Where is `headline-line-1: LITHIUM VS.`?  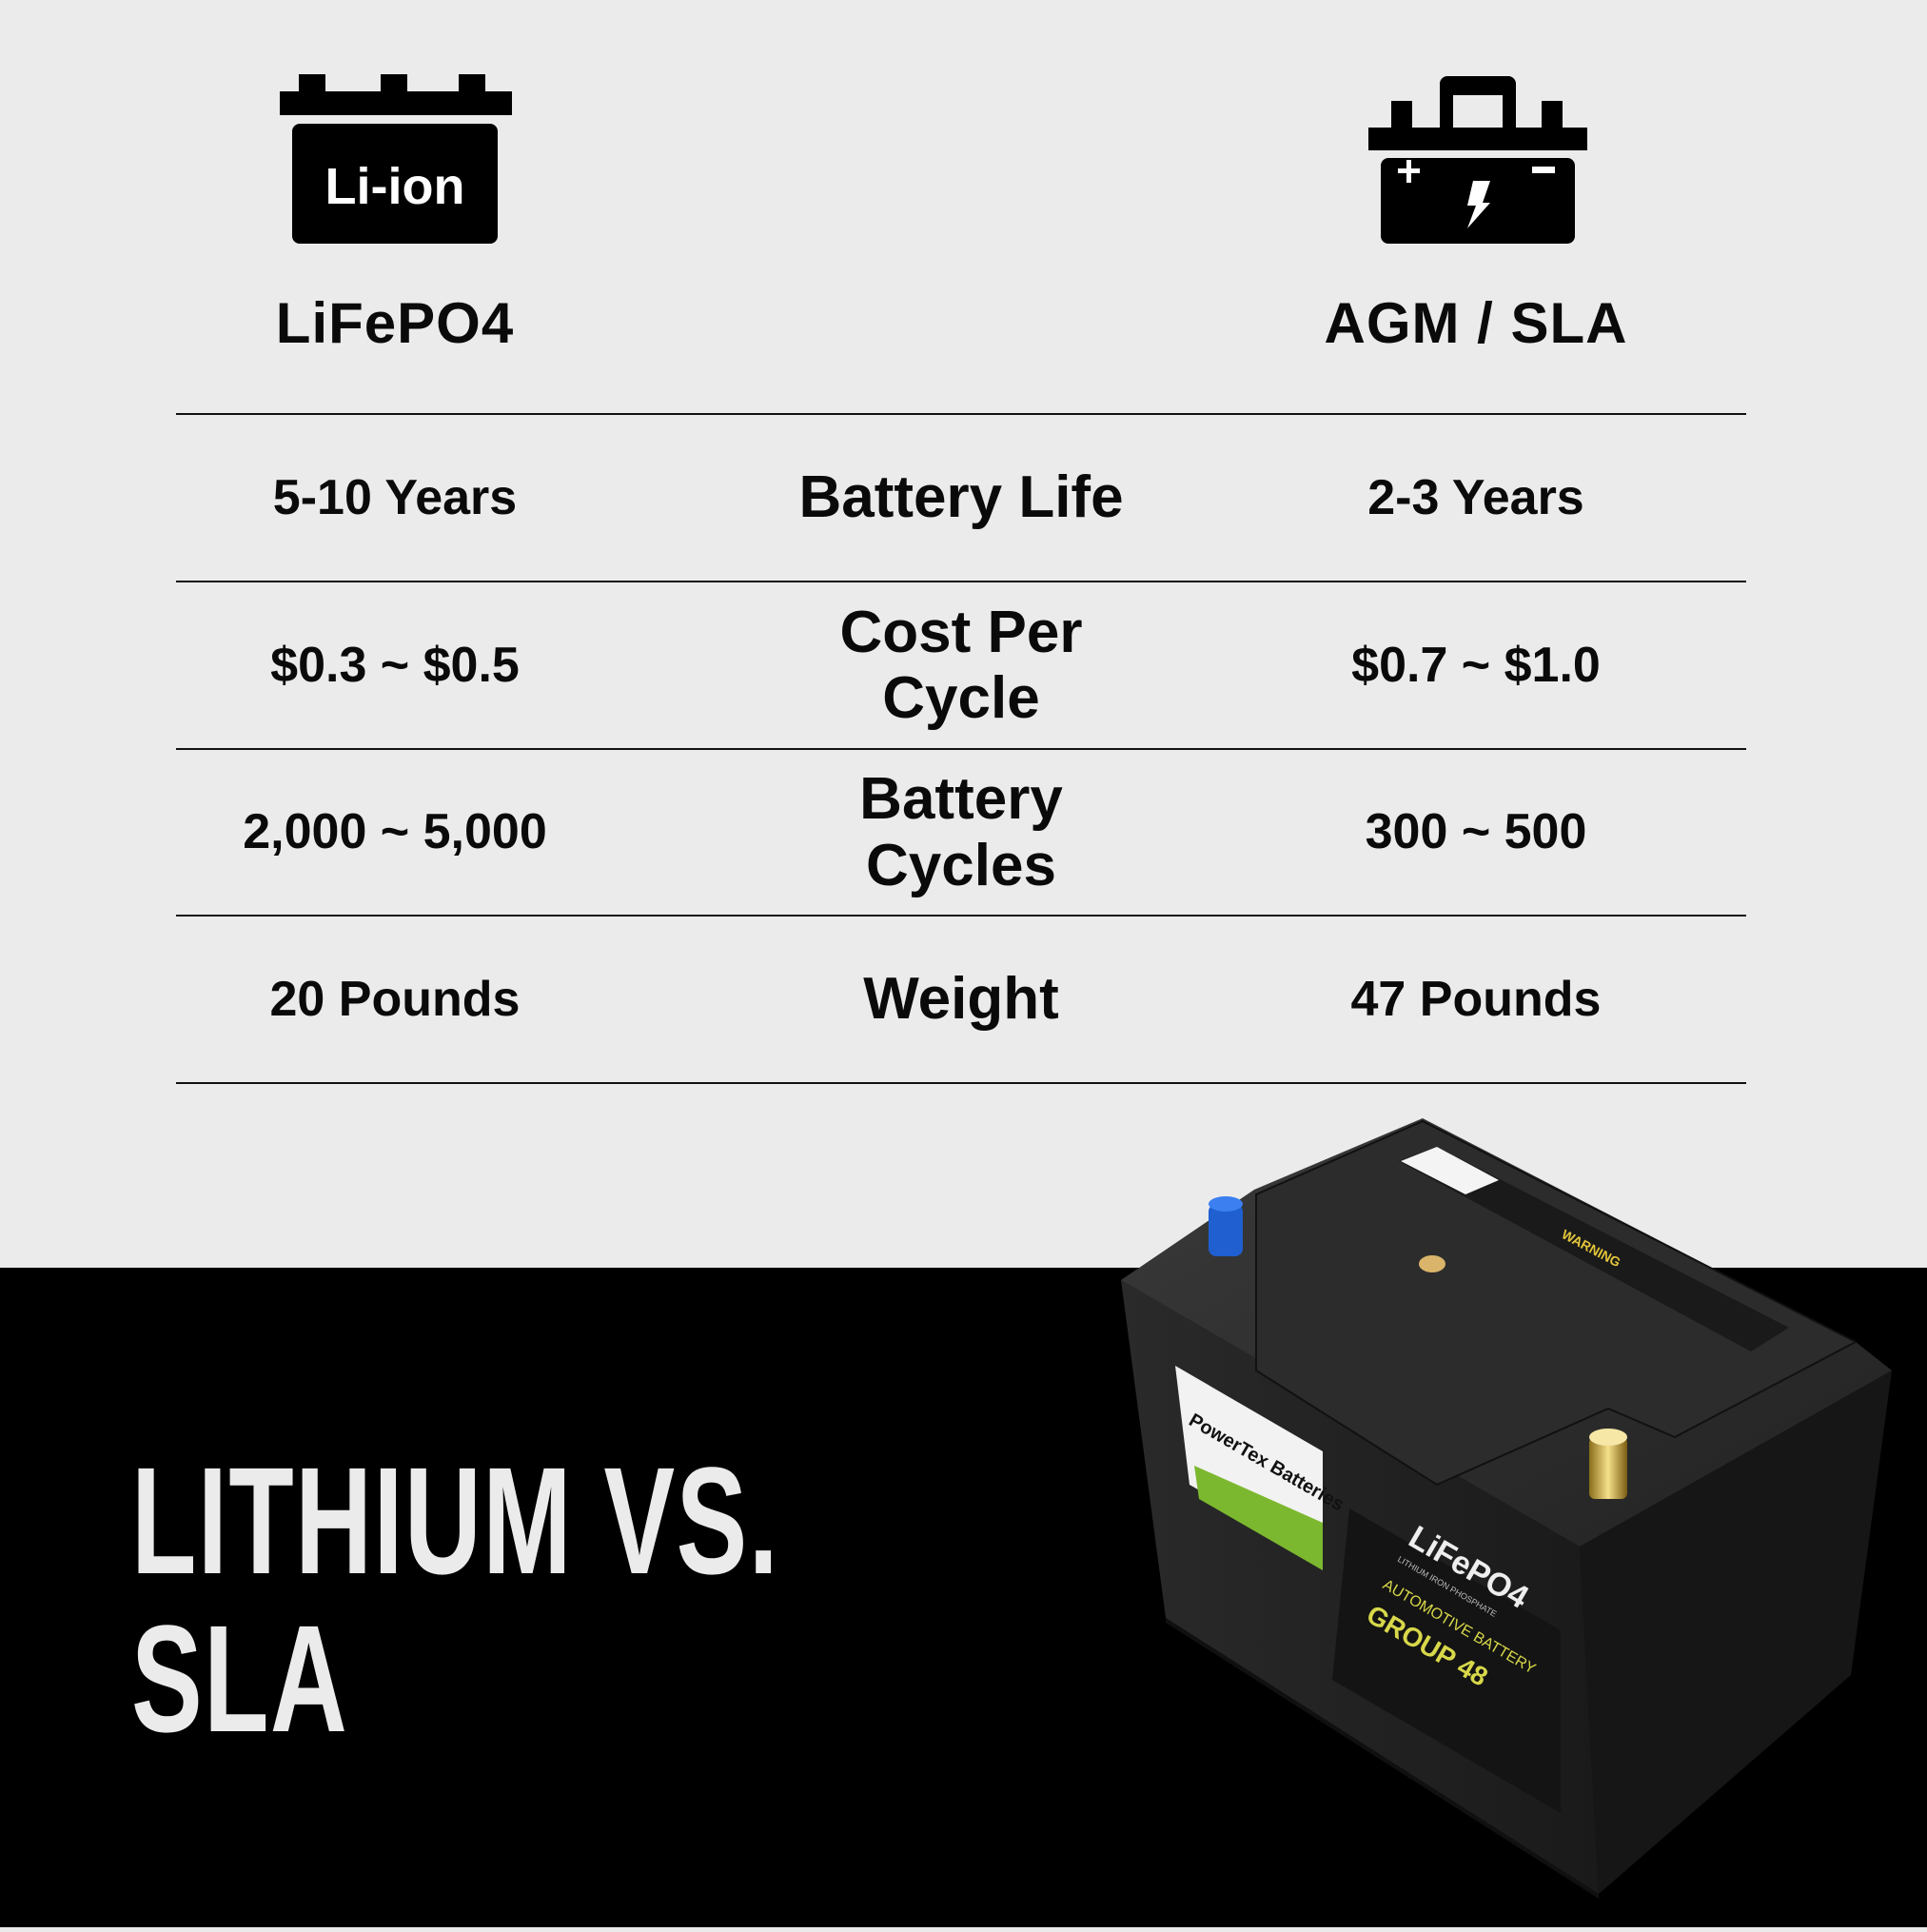
headline-line-1: LITHIUM VS. is located at coordinates (455, 1520).